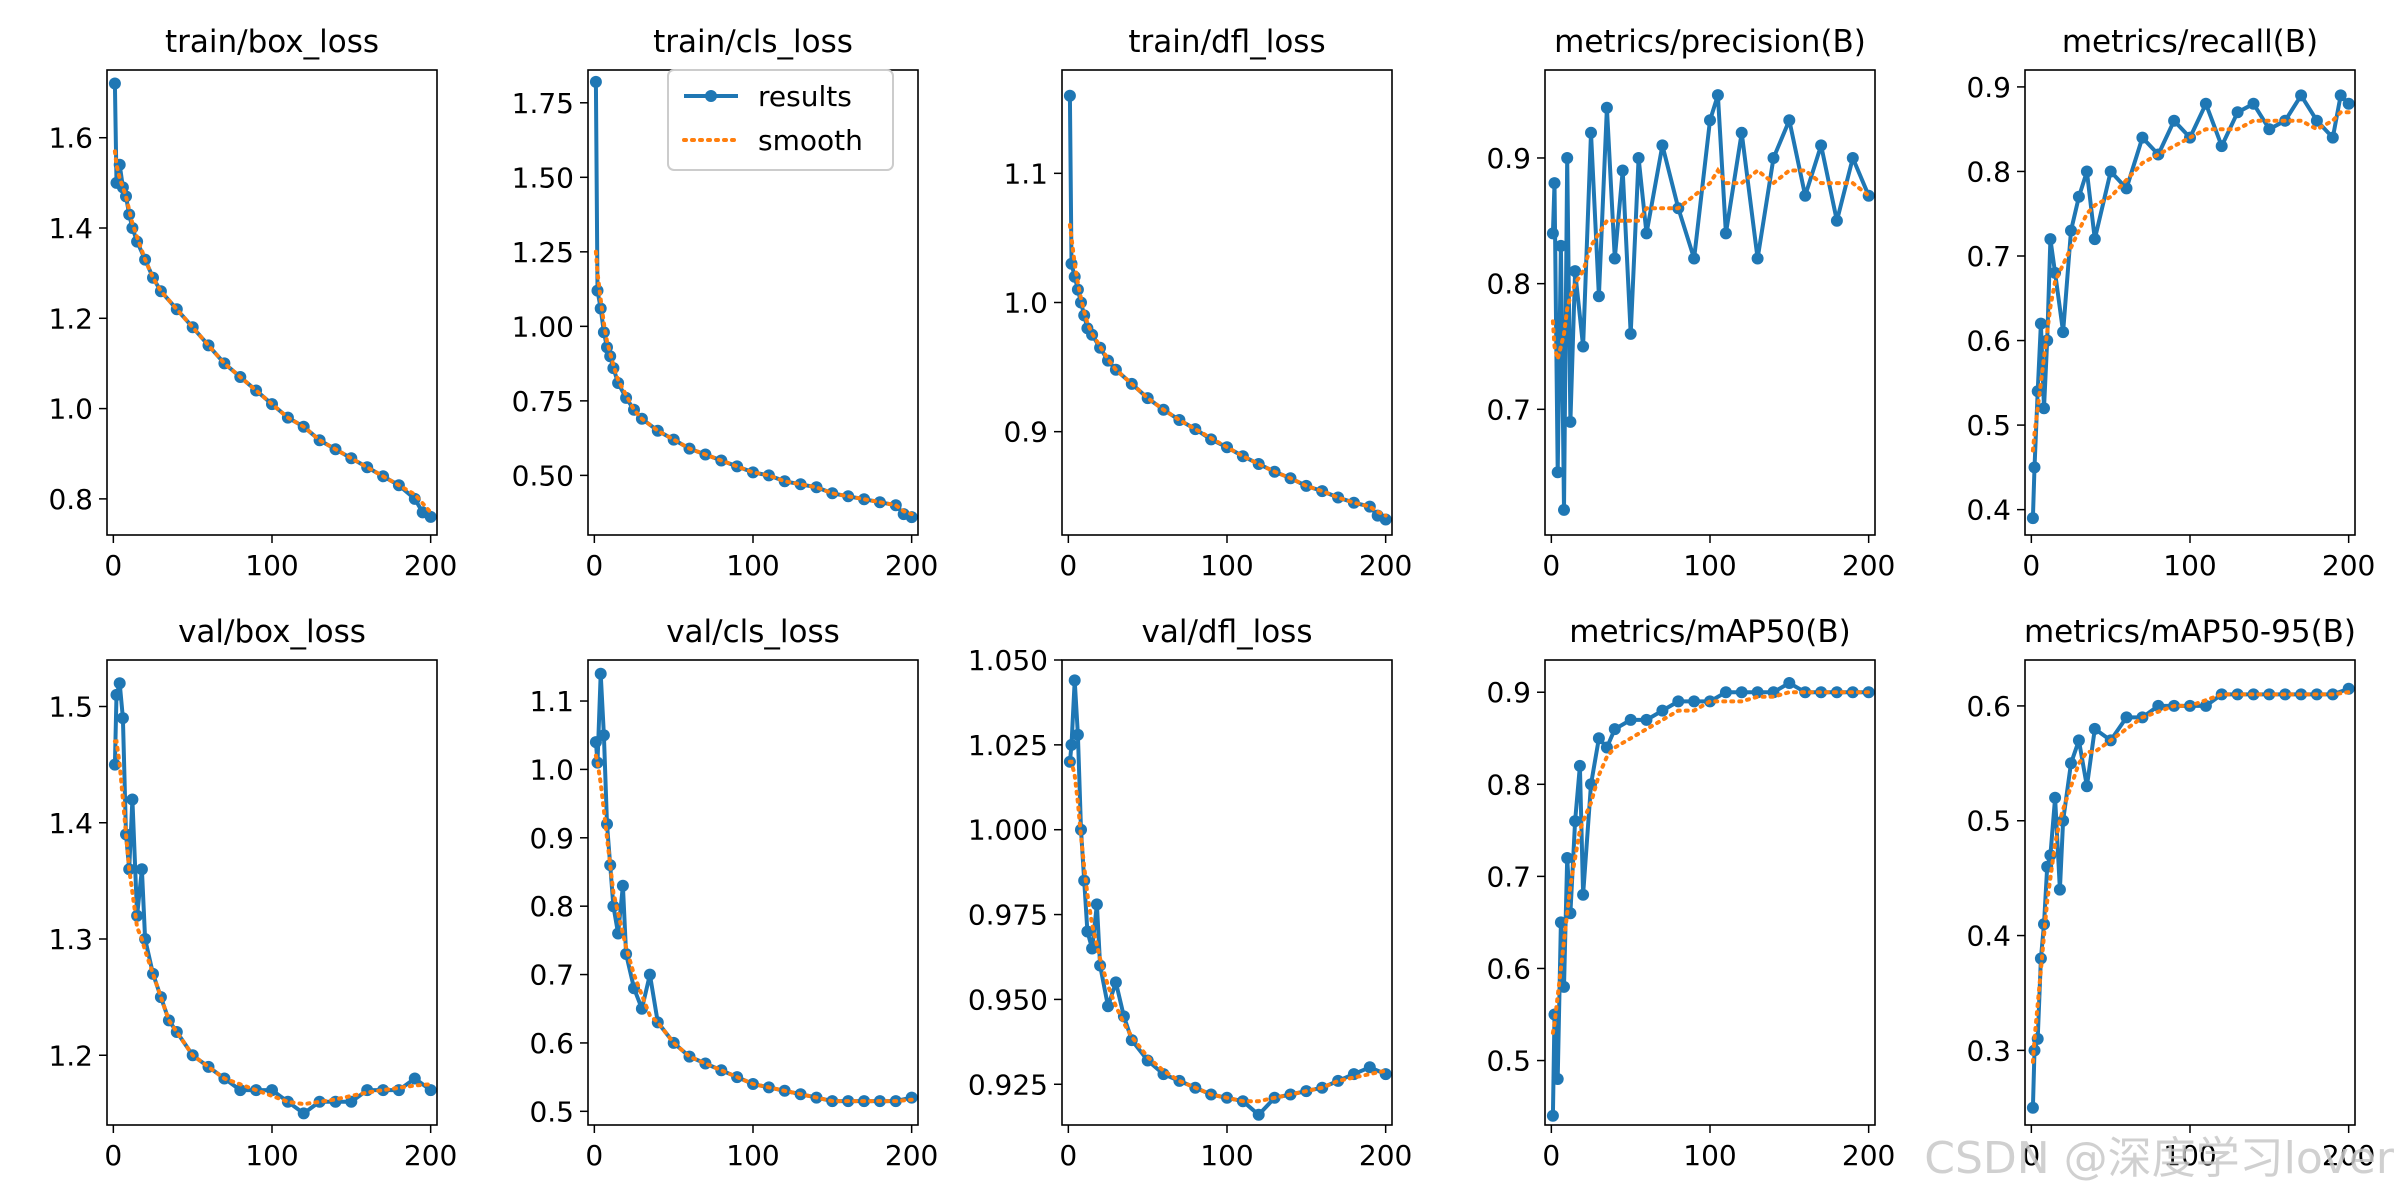  Describe the element at coordinates (810, 140) in the screenshot. I see `legend-label: smooth` at that location.